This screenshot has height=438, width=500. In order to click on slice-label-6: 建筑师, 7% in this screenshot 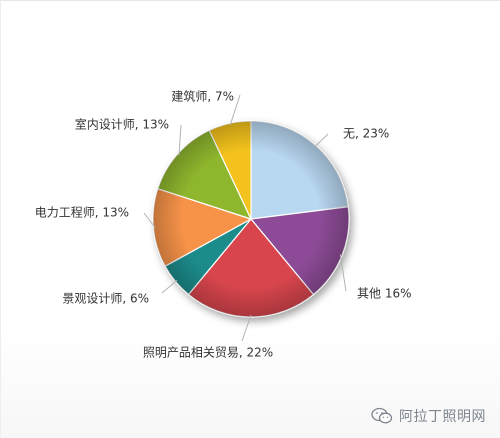, I will do `click(202, 96)`.